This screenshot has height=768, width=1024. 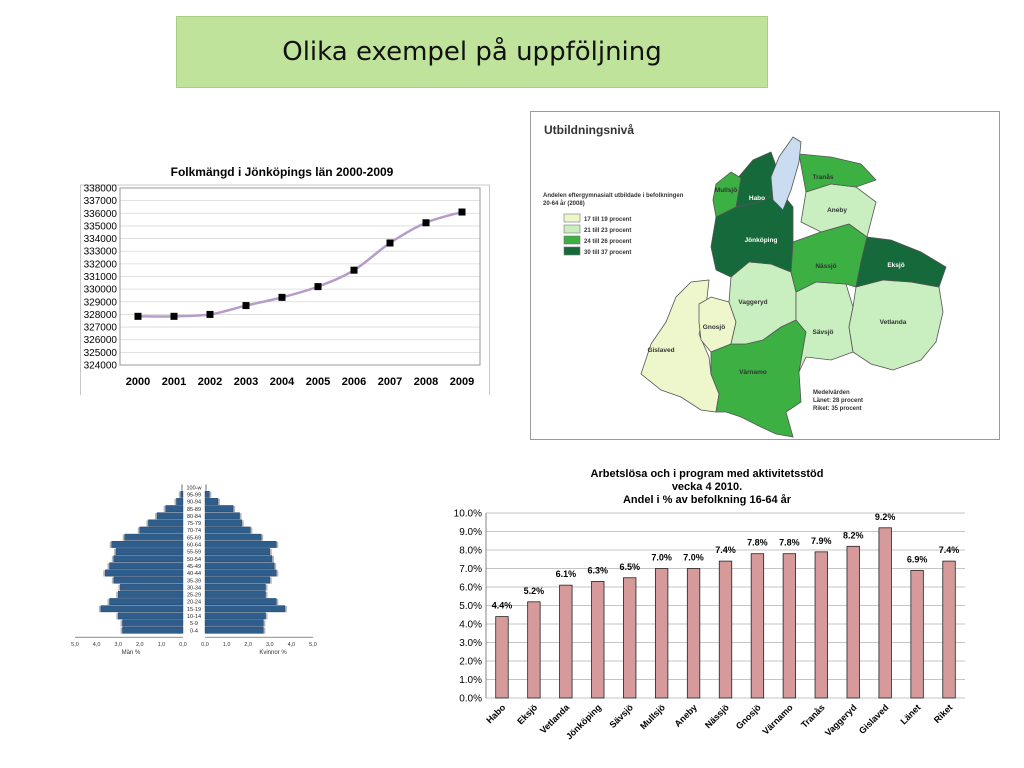 I want to click on bar-chart-x-tick: Mullsjö, so click(x=652, y=716).